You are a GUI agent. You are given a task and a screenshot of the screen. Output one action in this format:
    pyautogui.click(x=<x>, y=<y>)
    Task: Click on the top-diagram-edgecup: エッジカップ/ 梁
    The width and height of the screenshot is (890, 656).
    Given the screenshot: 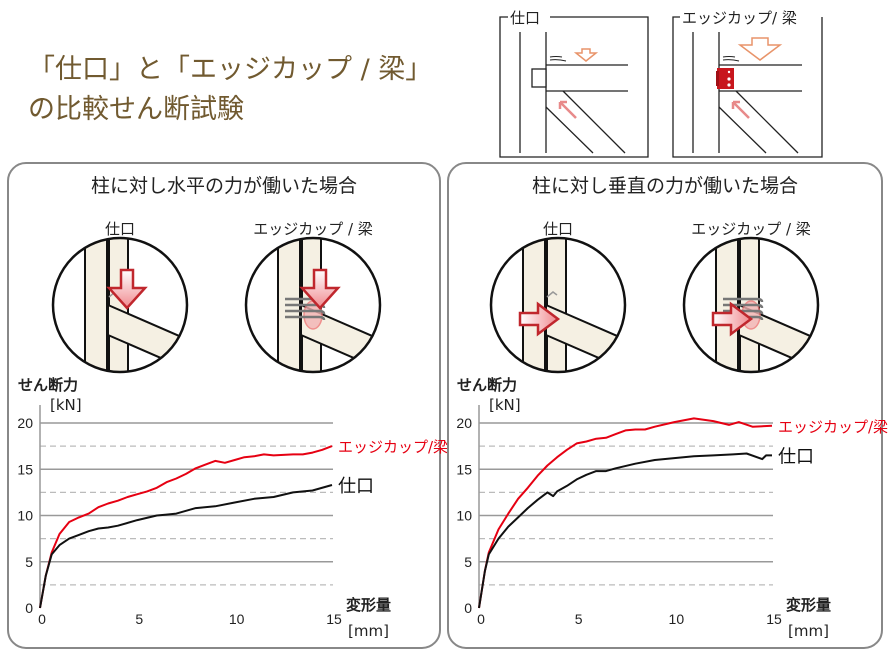 What is the action you would take?
    pyautogui.click(x=747, y=83)
    